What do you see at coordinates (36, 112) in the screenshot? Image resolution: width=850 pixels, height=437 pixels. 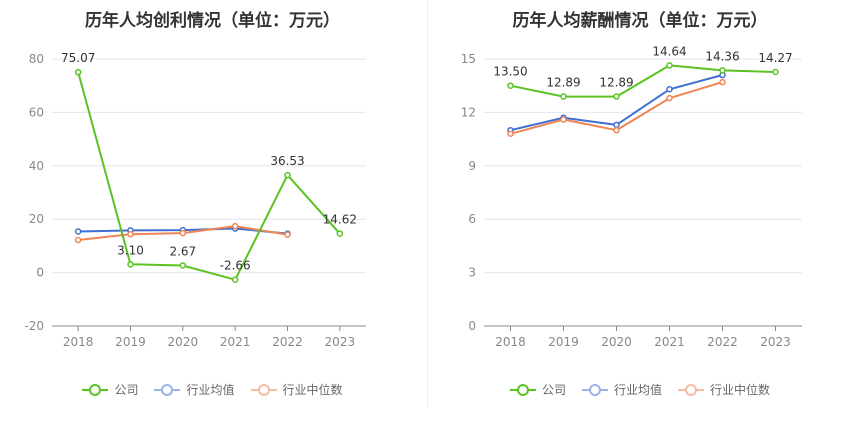 I see `y-tick-label: 60` at bounding box center [36, 112].